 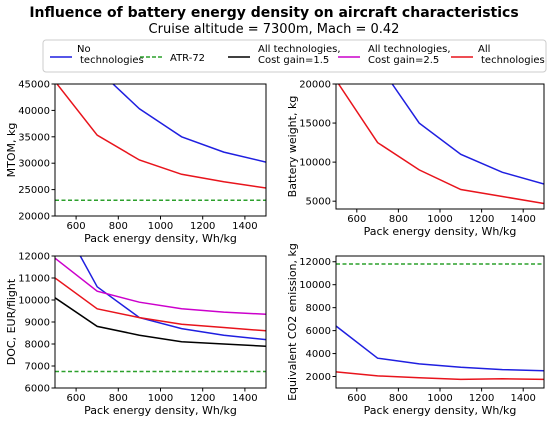 I want to click on y-axis-label: Equivalent CO2 emission, kg, so click(x=292, y=322).